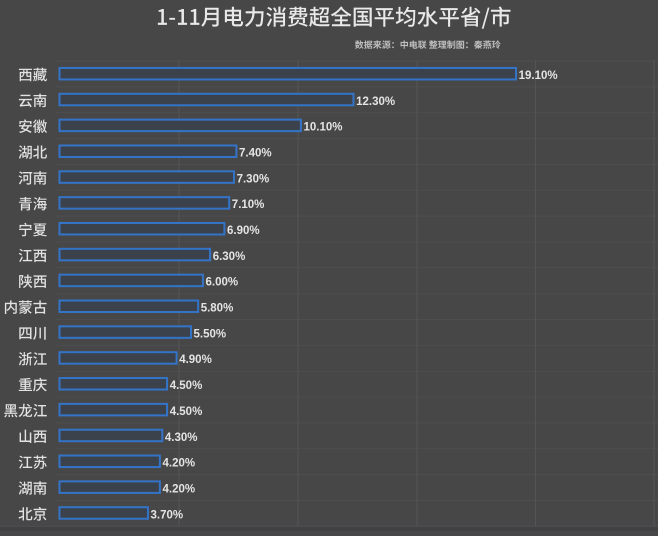 The image size is (658, 536). Describe the element at coordinates (375, 102) in the screenshot. I see `svg-text: 12.30%` at that location.